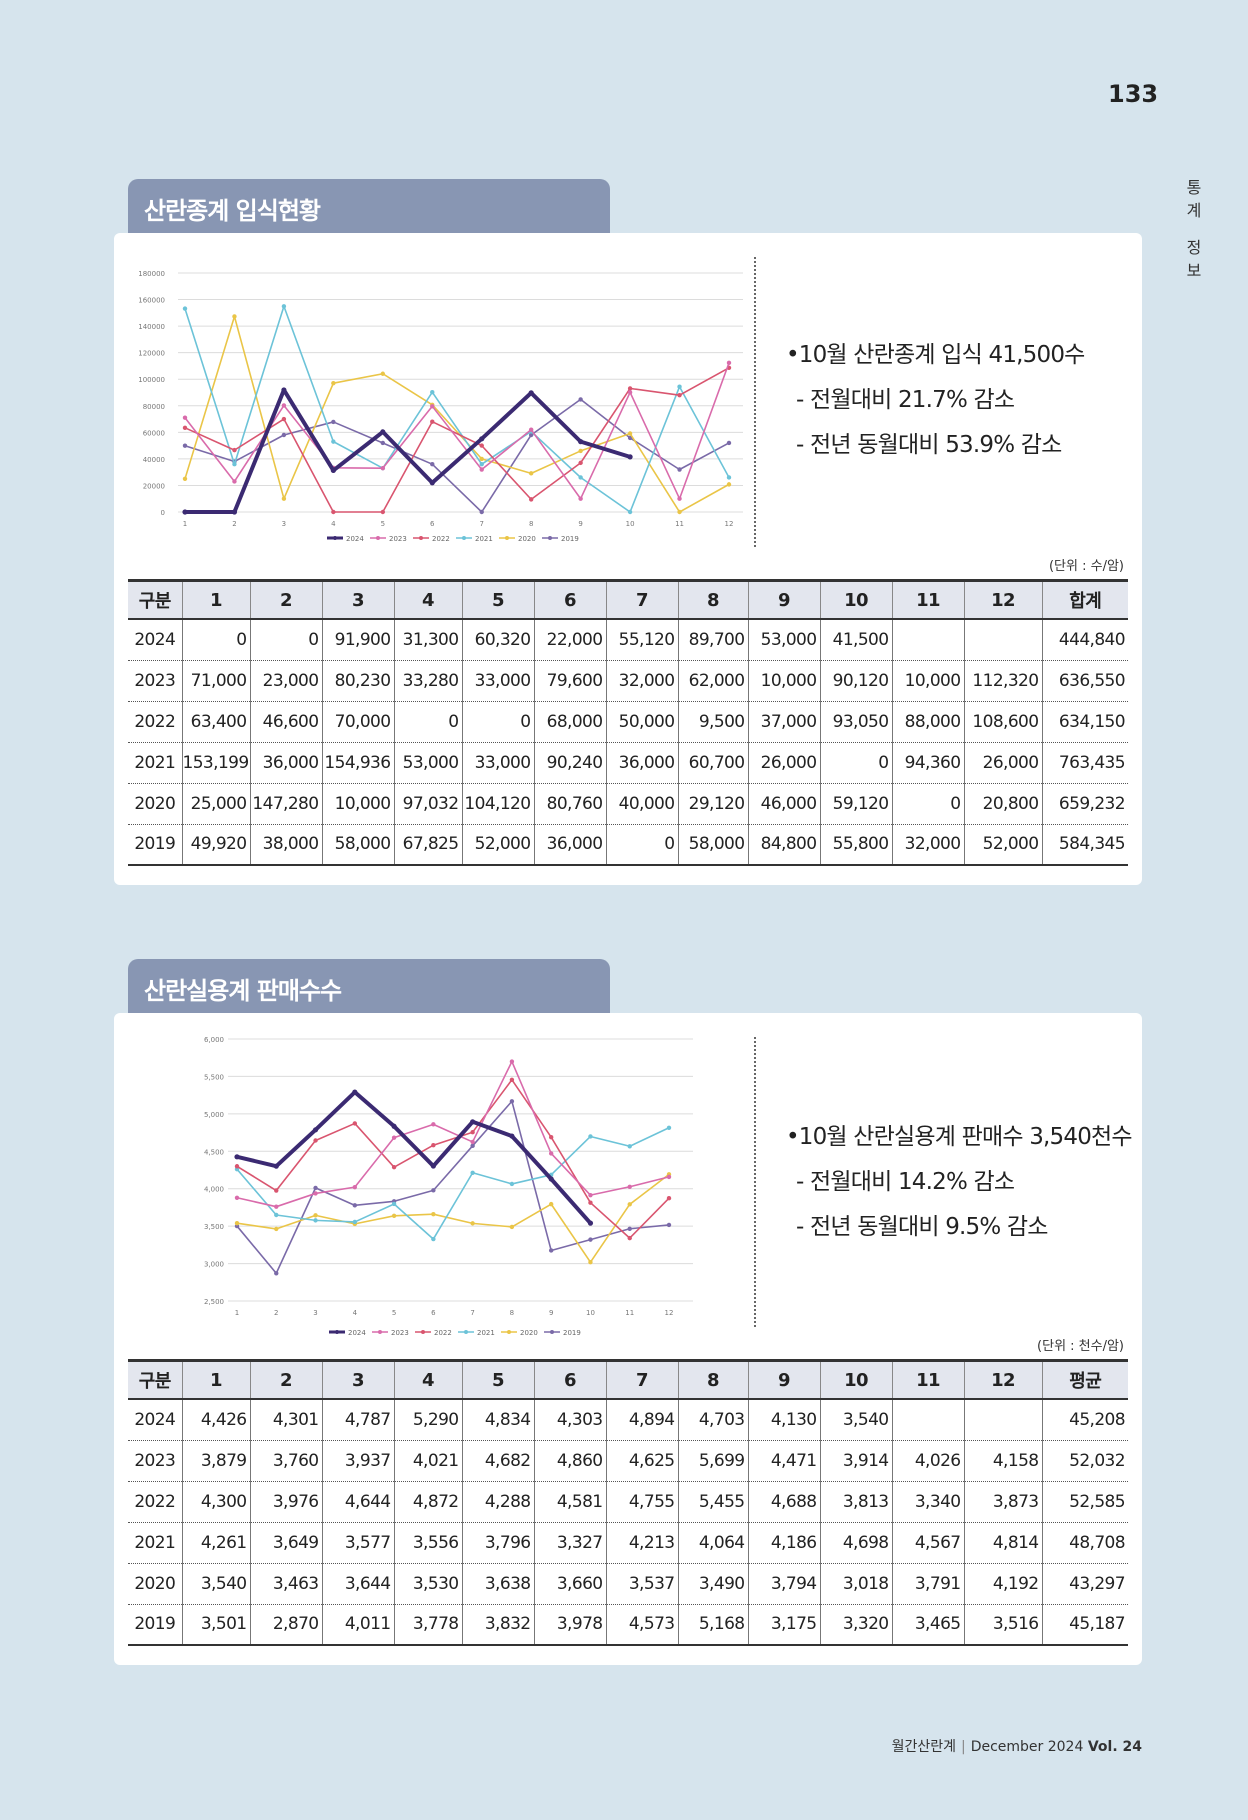 The height and width of the screenshot is (1820, 1248). What do you see at coordinates (712, 599) in the screenshot?
I see `section1-header-cell: 8` at bounding box center [712, 599].